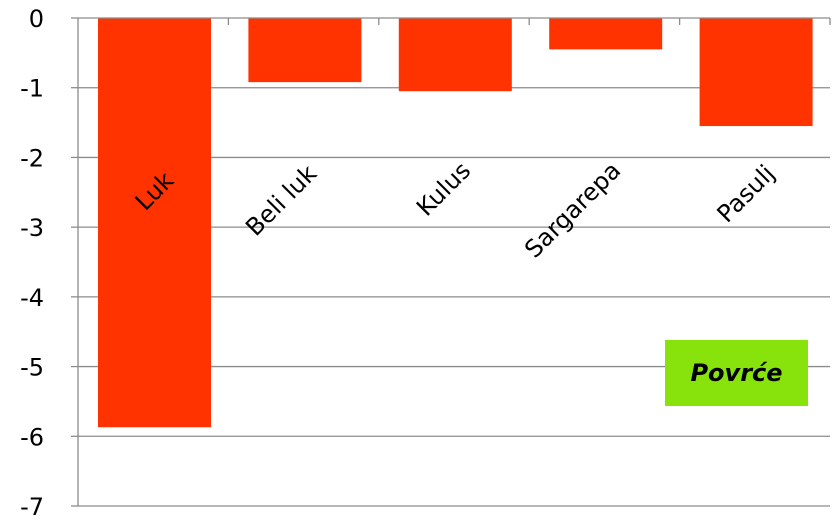 This screenshot has height=522, width=835. I want to click on y-tick-label: -5, so click(32, 368).